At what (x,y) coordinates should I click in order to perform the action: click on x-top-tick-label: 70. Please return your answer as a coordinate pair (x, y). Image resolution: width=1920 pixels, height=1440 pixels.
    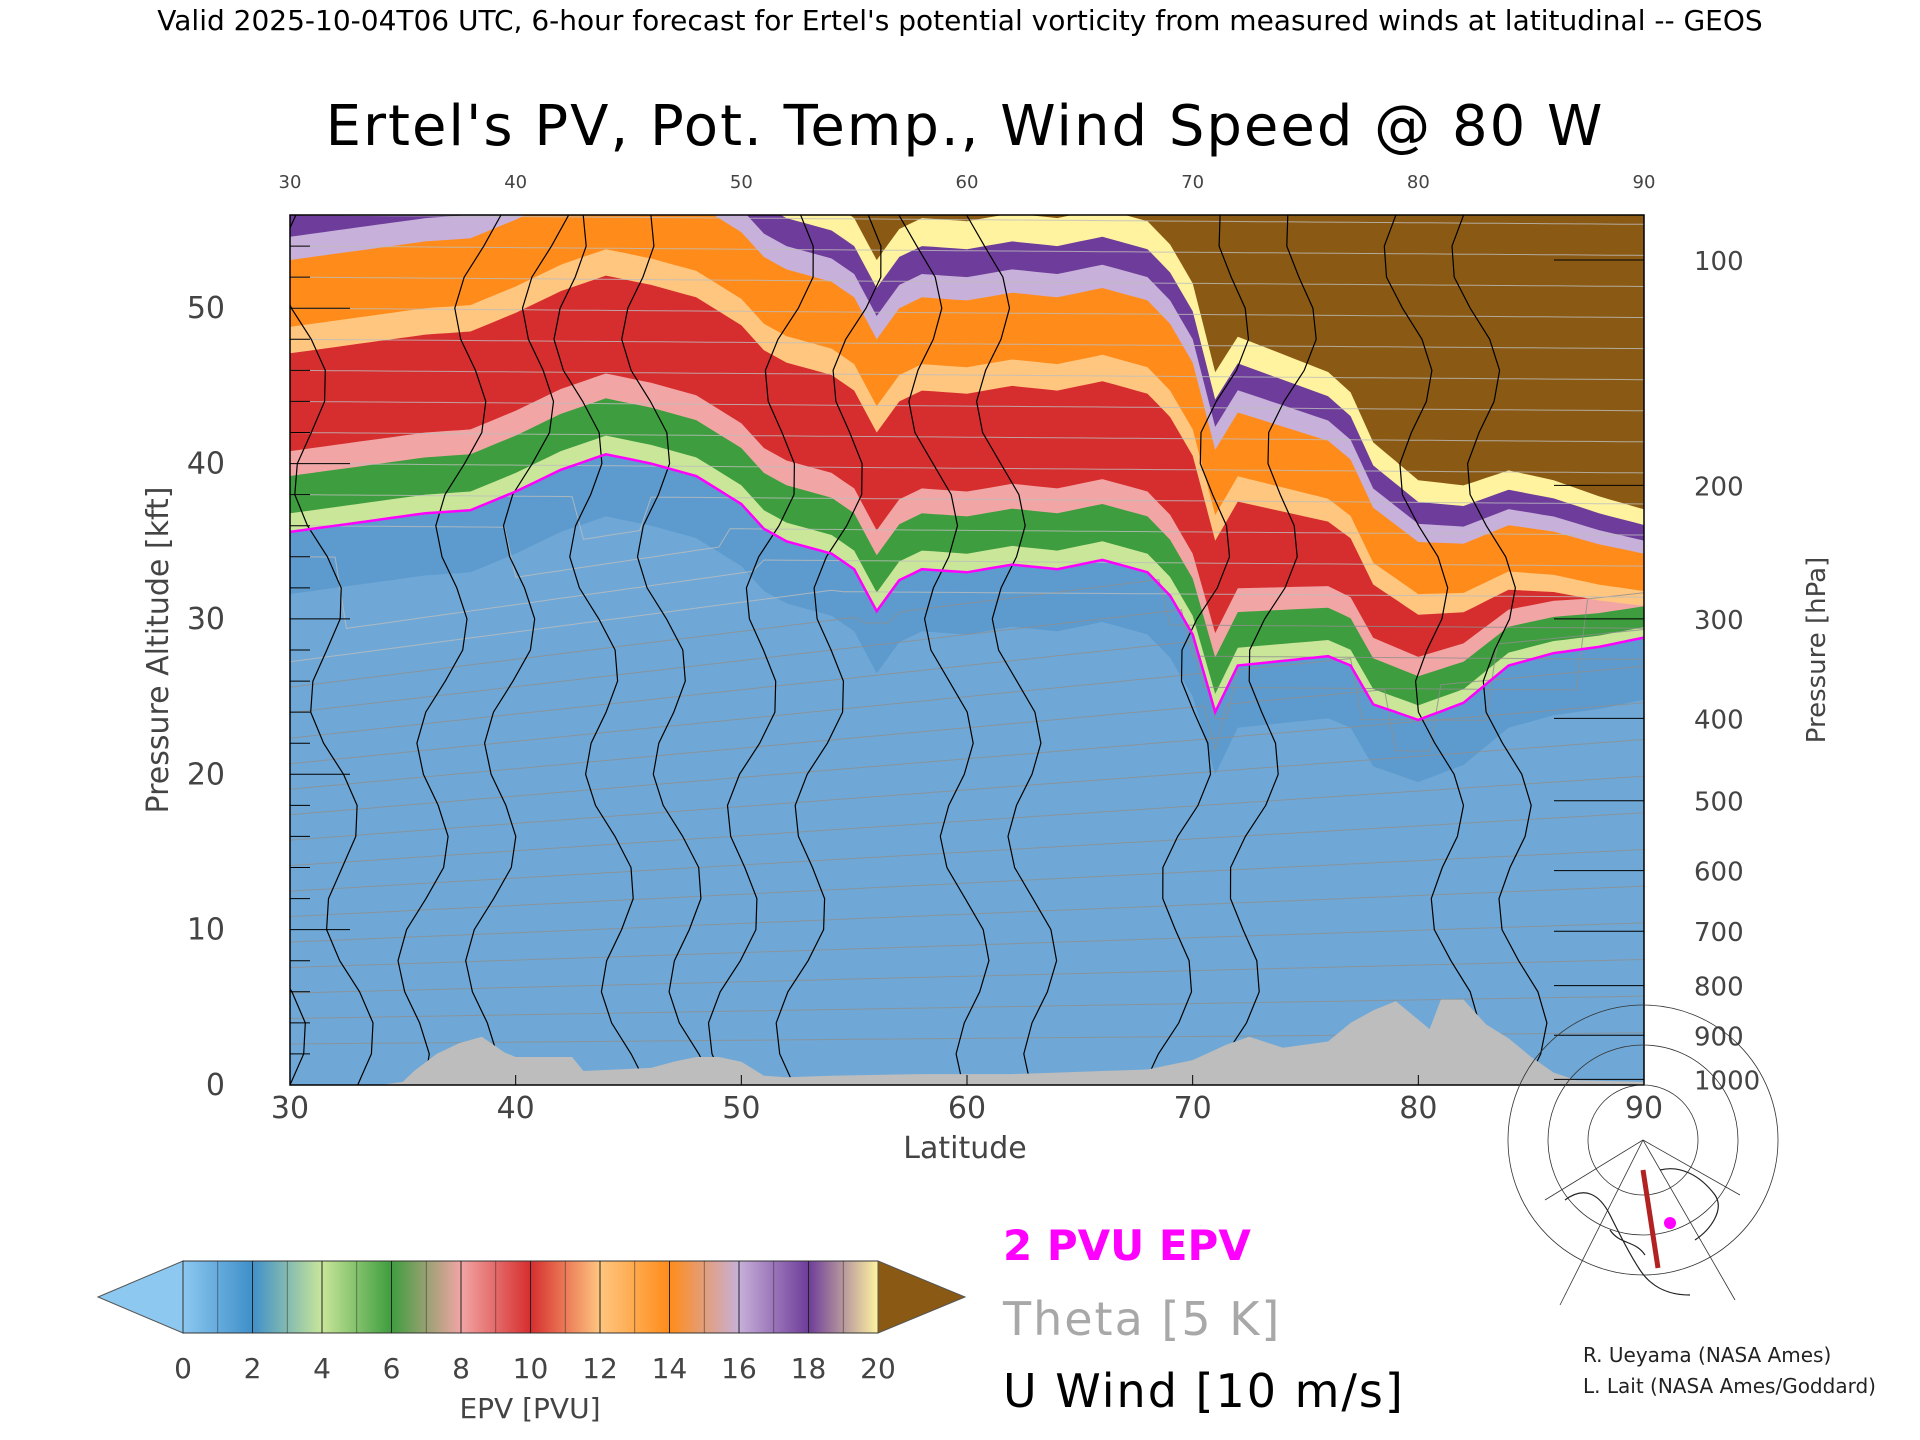
    Looking at the image, I should click on (1192, 182).